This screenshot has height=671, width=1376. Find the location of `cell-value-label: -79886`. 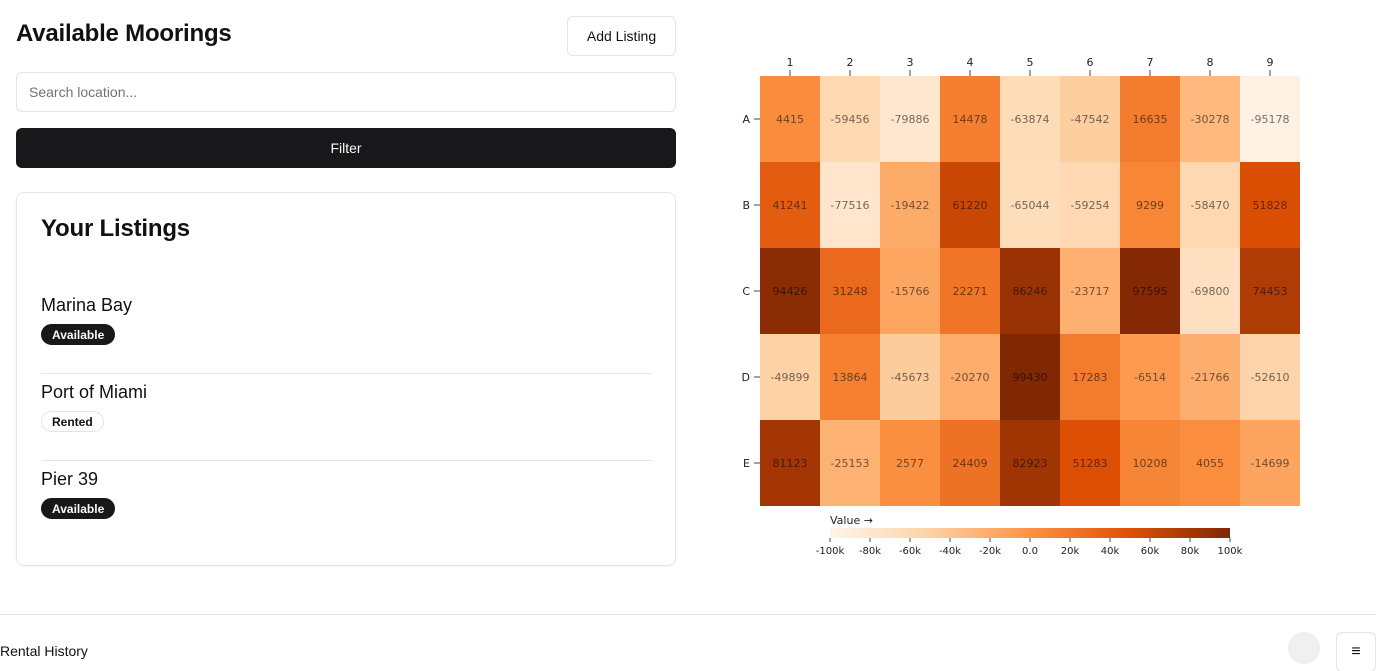

cell-value-label: -79886 is located at coordinates (910, 119).